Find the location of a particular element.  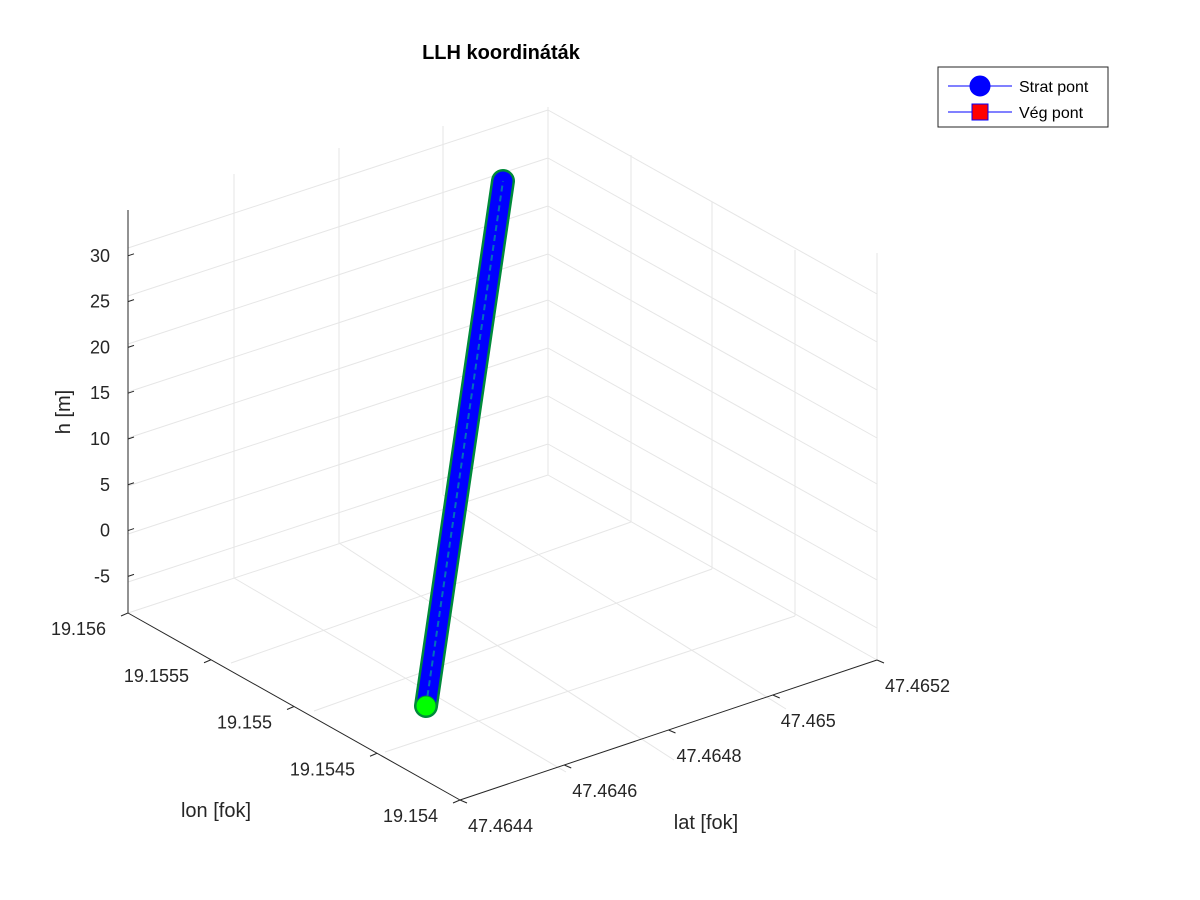

lat-tick-label: 47.465 is located at coordinates (808, 721).